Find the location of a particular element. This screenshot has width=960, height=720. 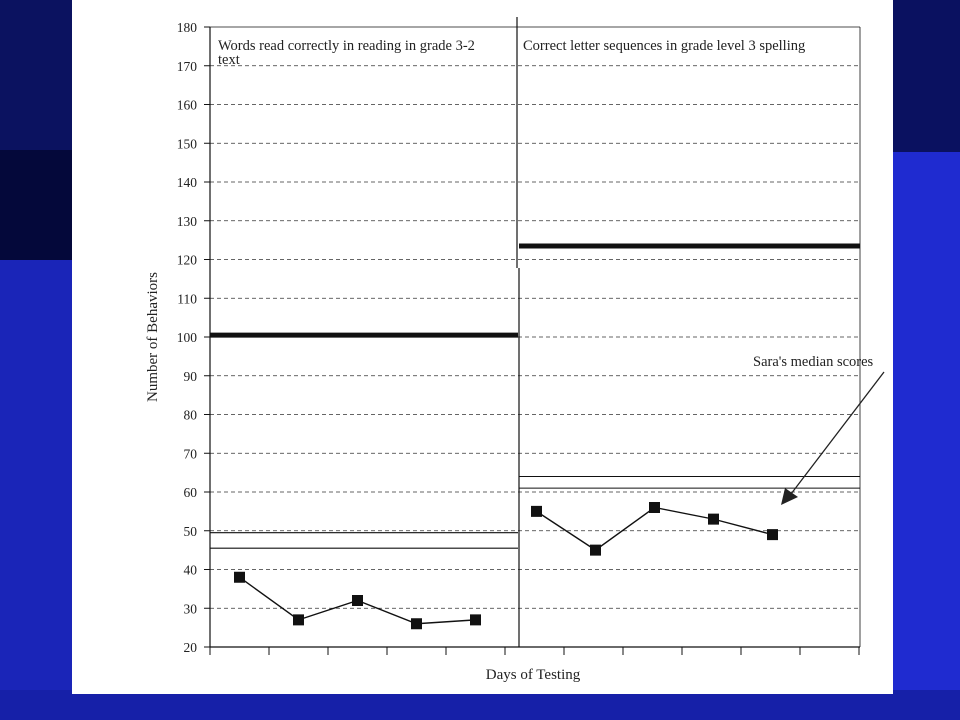

y-tick-label: 40 is located at coordinates (191, 570).